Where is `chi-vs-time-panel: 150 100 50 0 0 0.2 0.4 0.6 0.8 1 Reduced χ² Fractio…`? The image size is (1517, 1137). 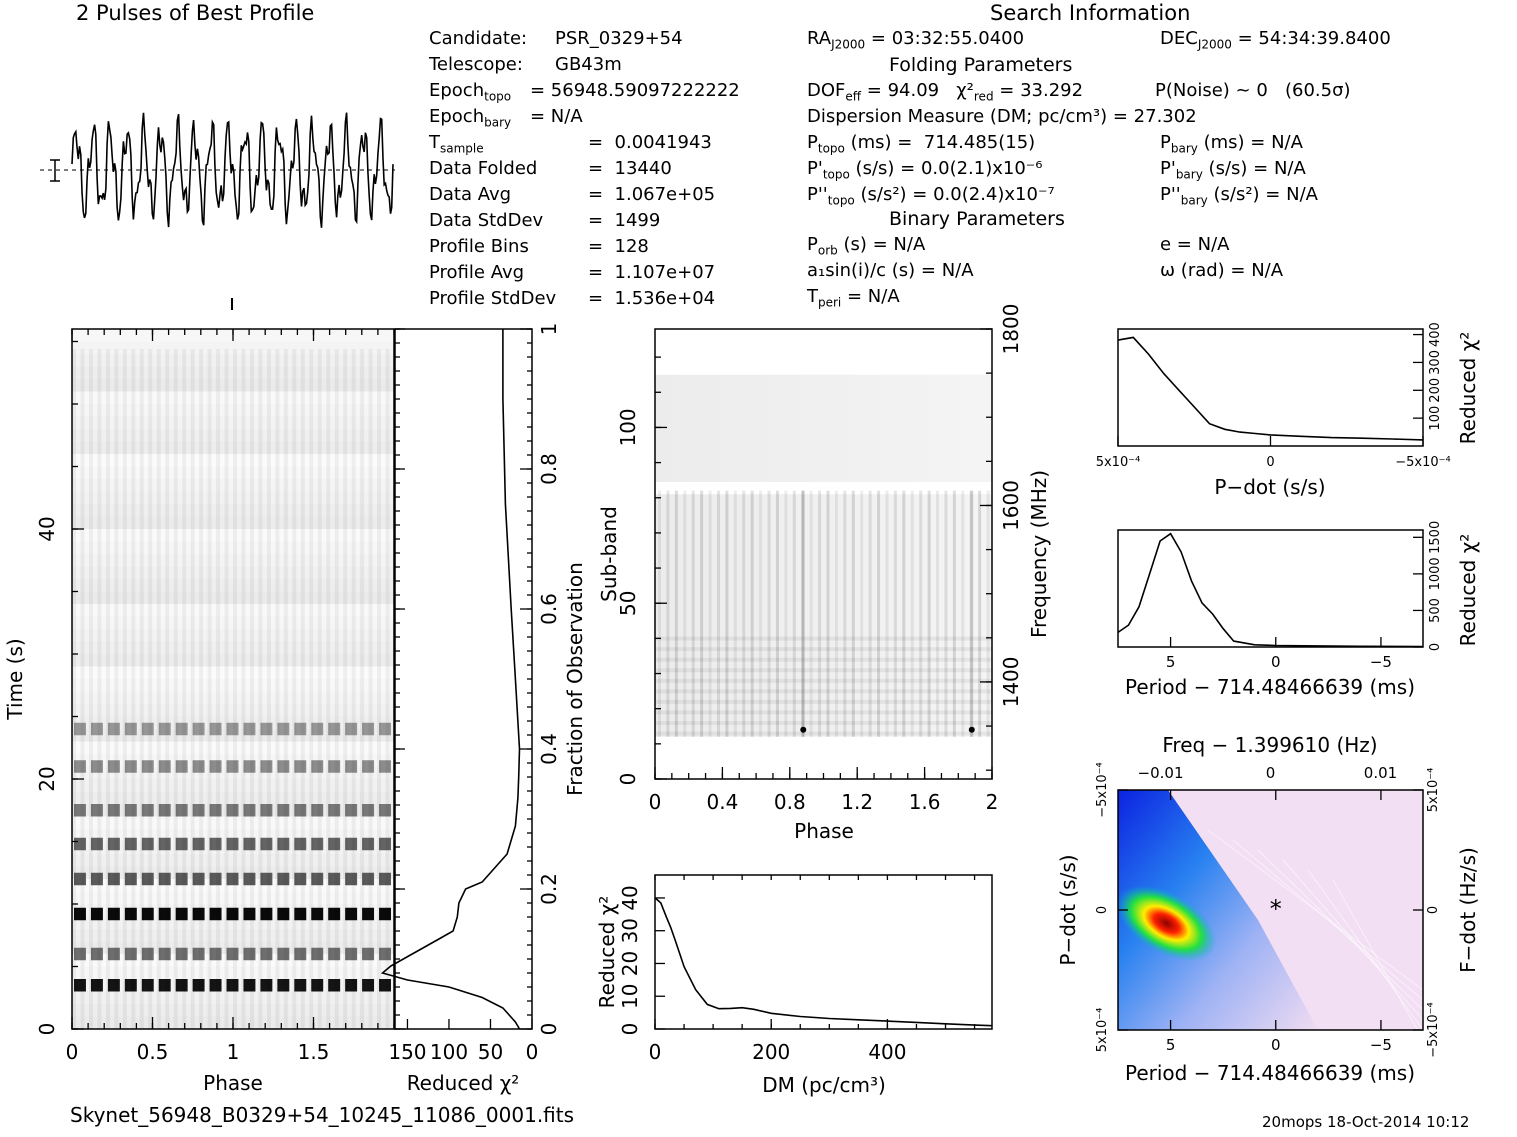
chi-vs-time-panel: 150 100 50 0 0 0.2 0.4 0.6 0.8 1 Reduced χ² Fractio… is located at coordinates (483, 709).